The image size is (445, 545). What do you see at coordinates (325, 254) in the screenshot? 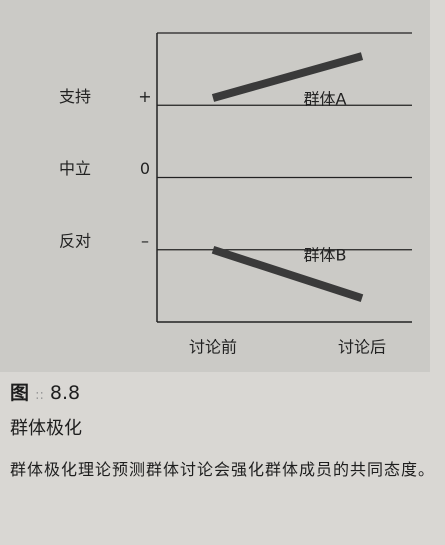
I see `series-label: 群体B` at bounding box center [325, 254].